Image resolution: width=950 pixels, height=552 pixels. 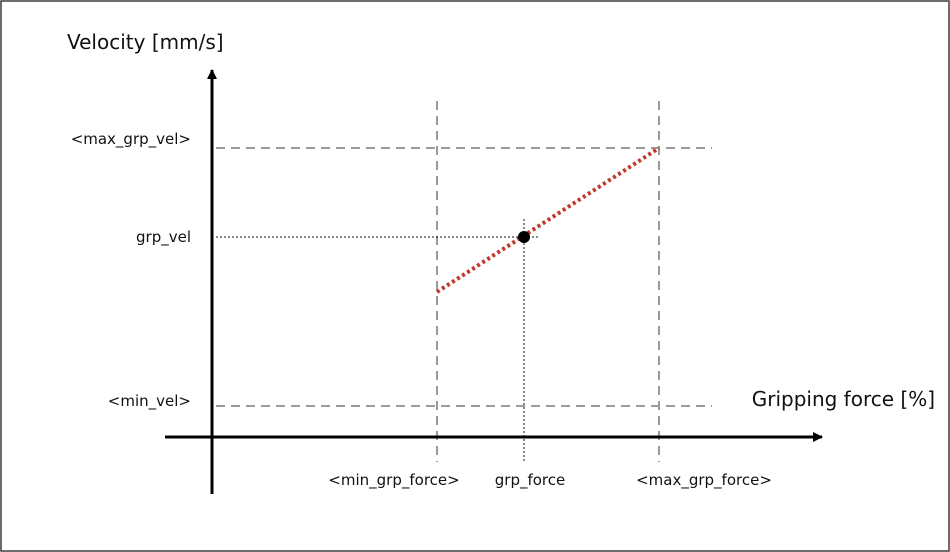 What do you see at coordinates (530, 480) in the screenshot?
I see `x-label-grp-force: grp_force` at bounding box center [530, 480].